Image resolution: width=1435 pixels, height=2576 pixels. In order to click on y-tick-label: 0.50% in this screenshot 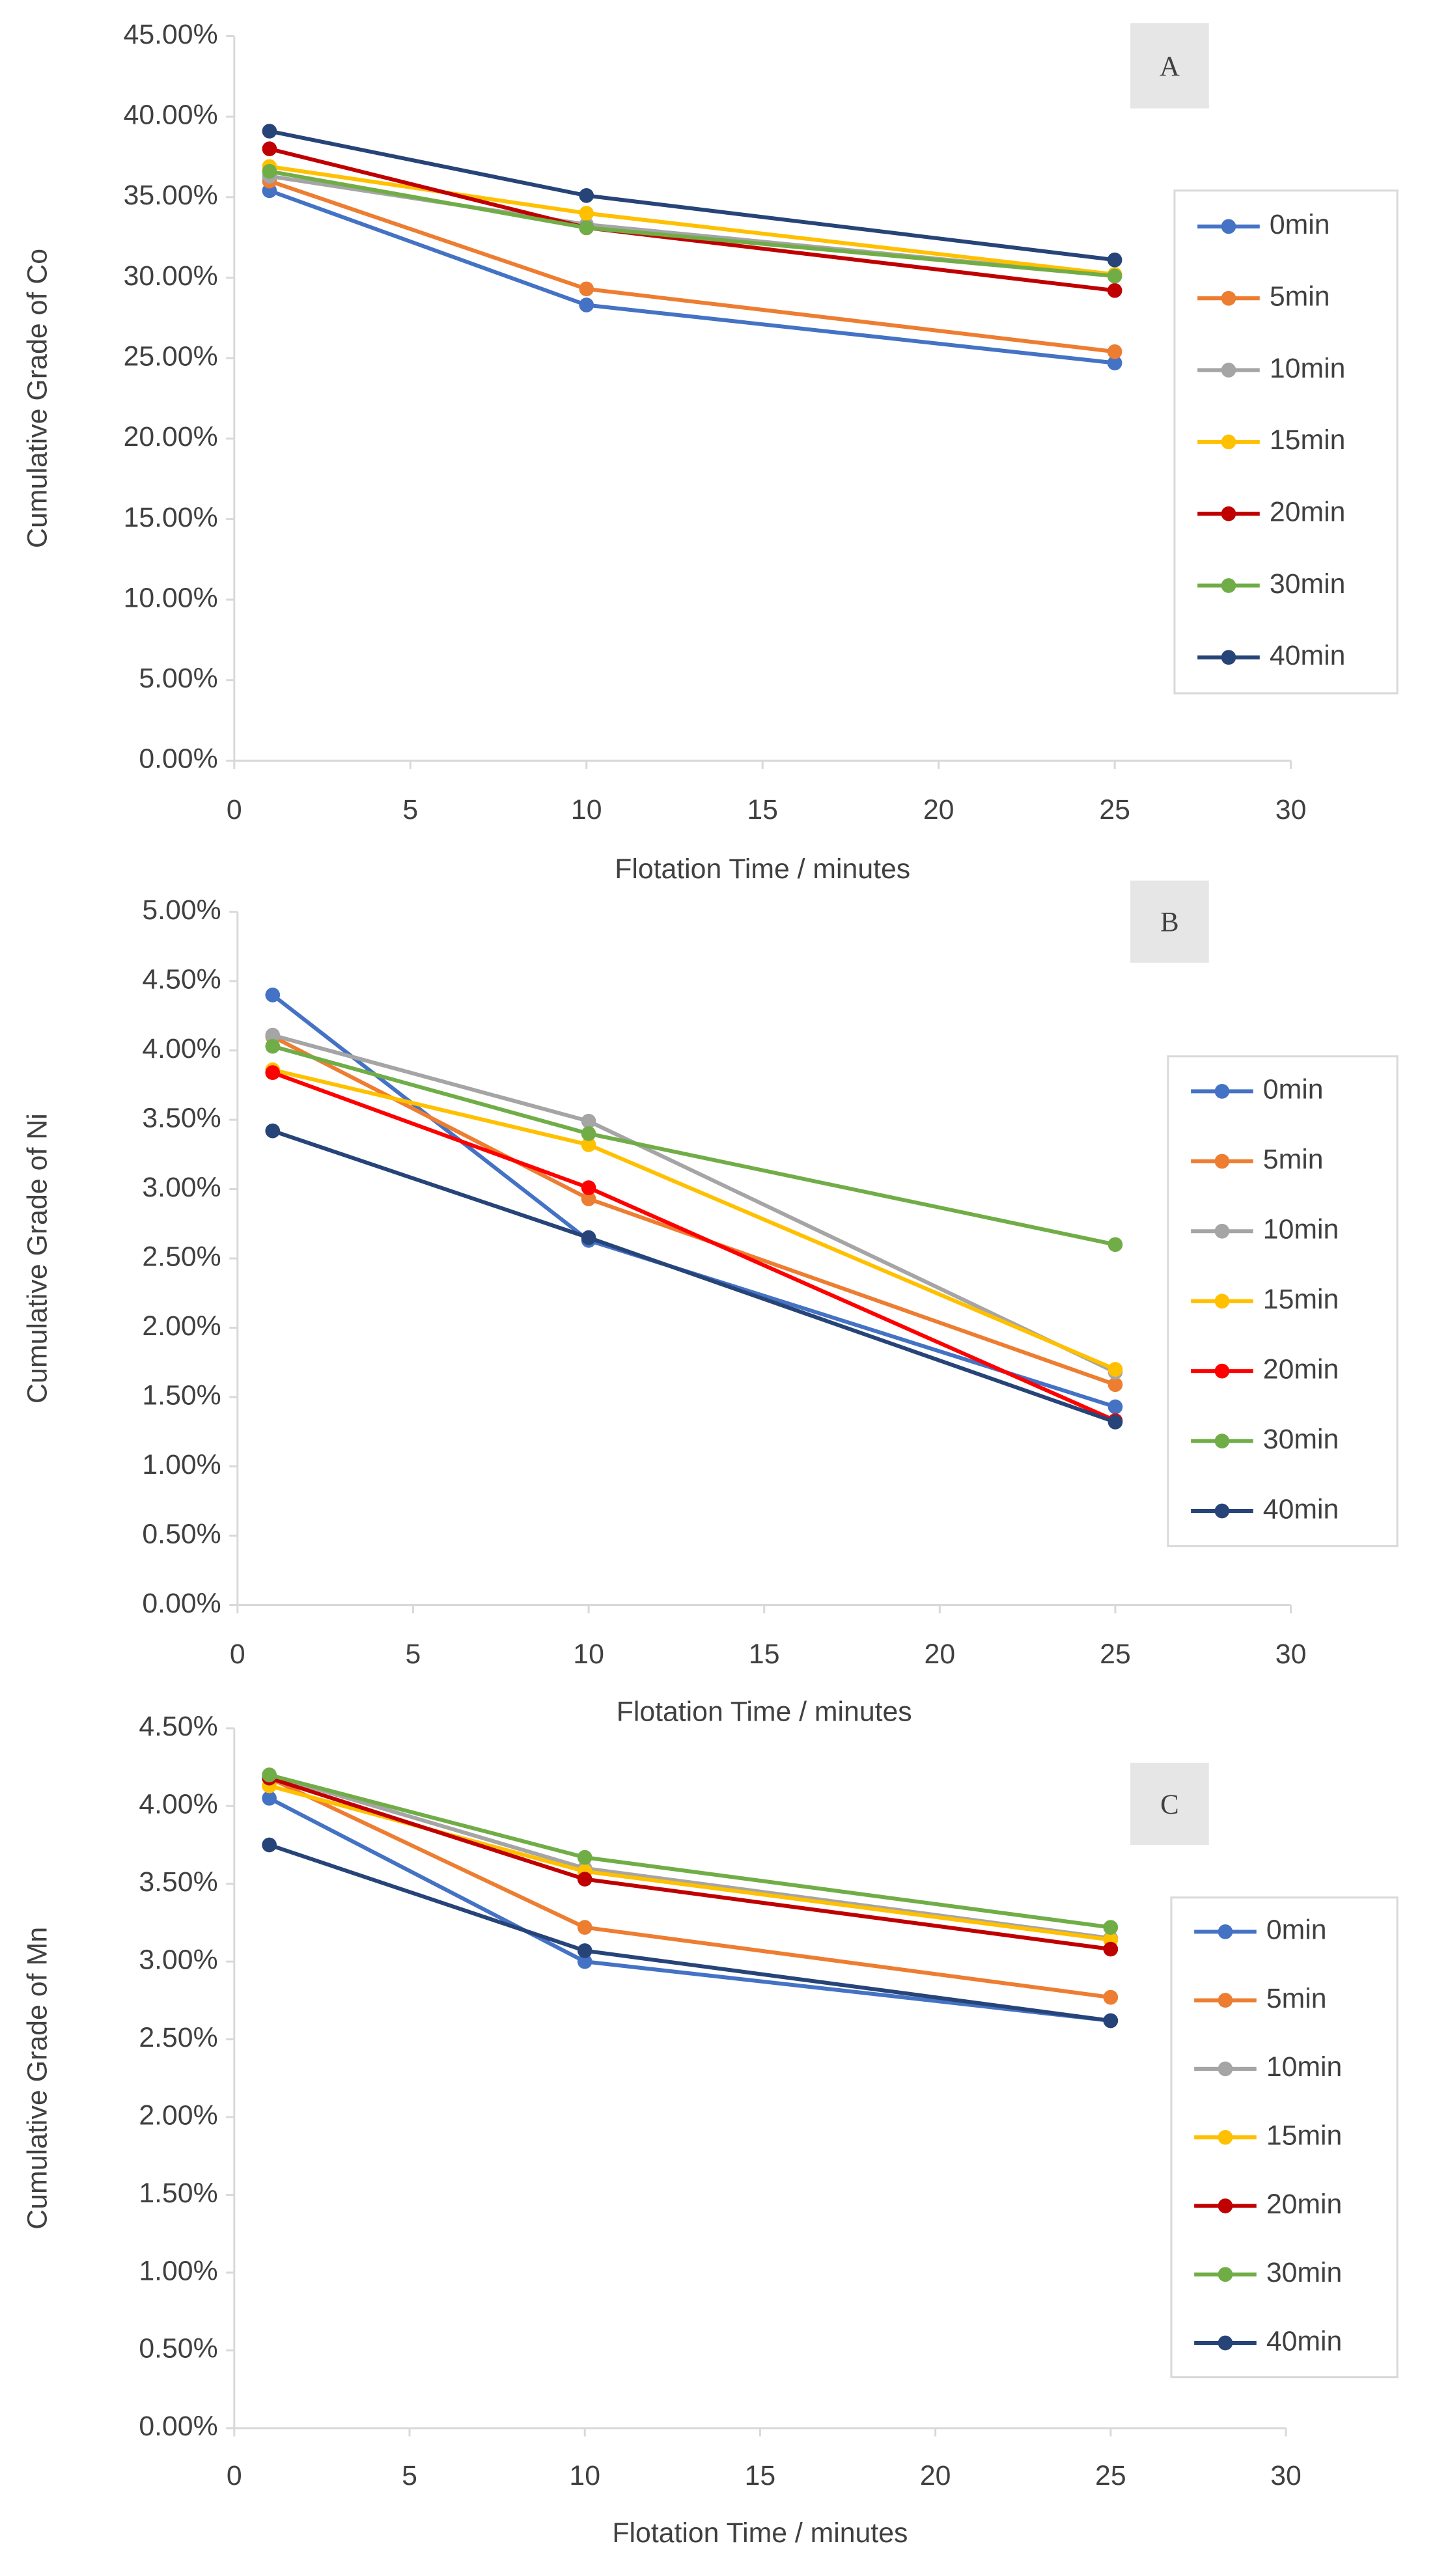, I will do `click(181, 1533)`.